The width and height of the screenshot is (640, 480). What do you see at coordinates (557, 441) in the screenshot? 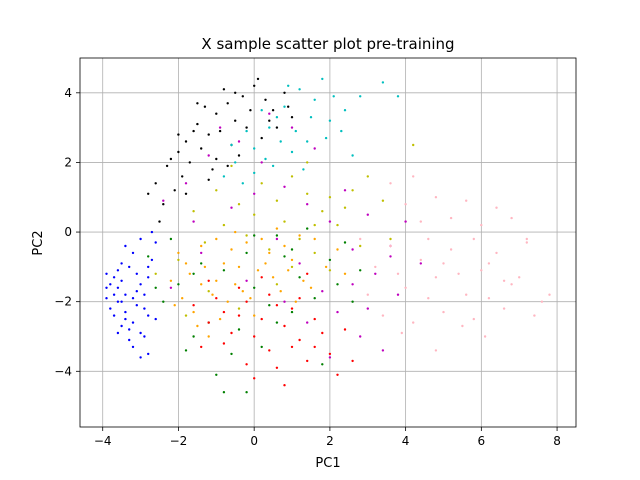
I see `x-tick-label: 8` at bounding box center [557, 441].